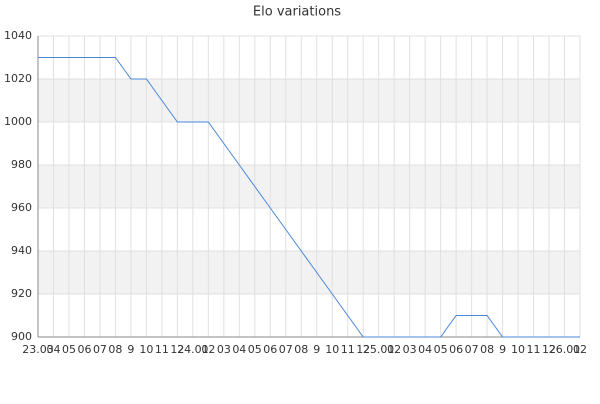 Image resolution: width=600 pixels, height=404 pixels. What do you see at coordinates (18, 121) in the screenshot?
I see `y-tick-label: 1000` at bounding box center [18, 121].